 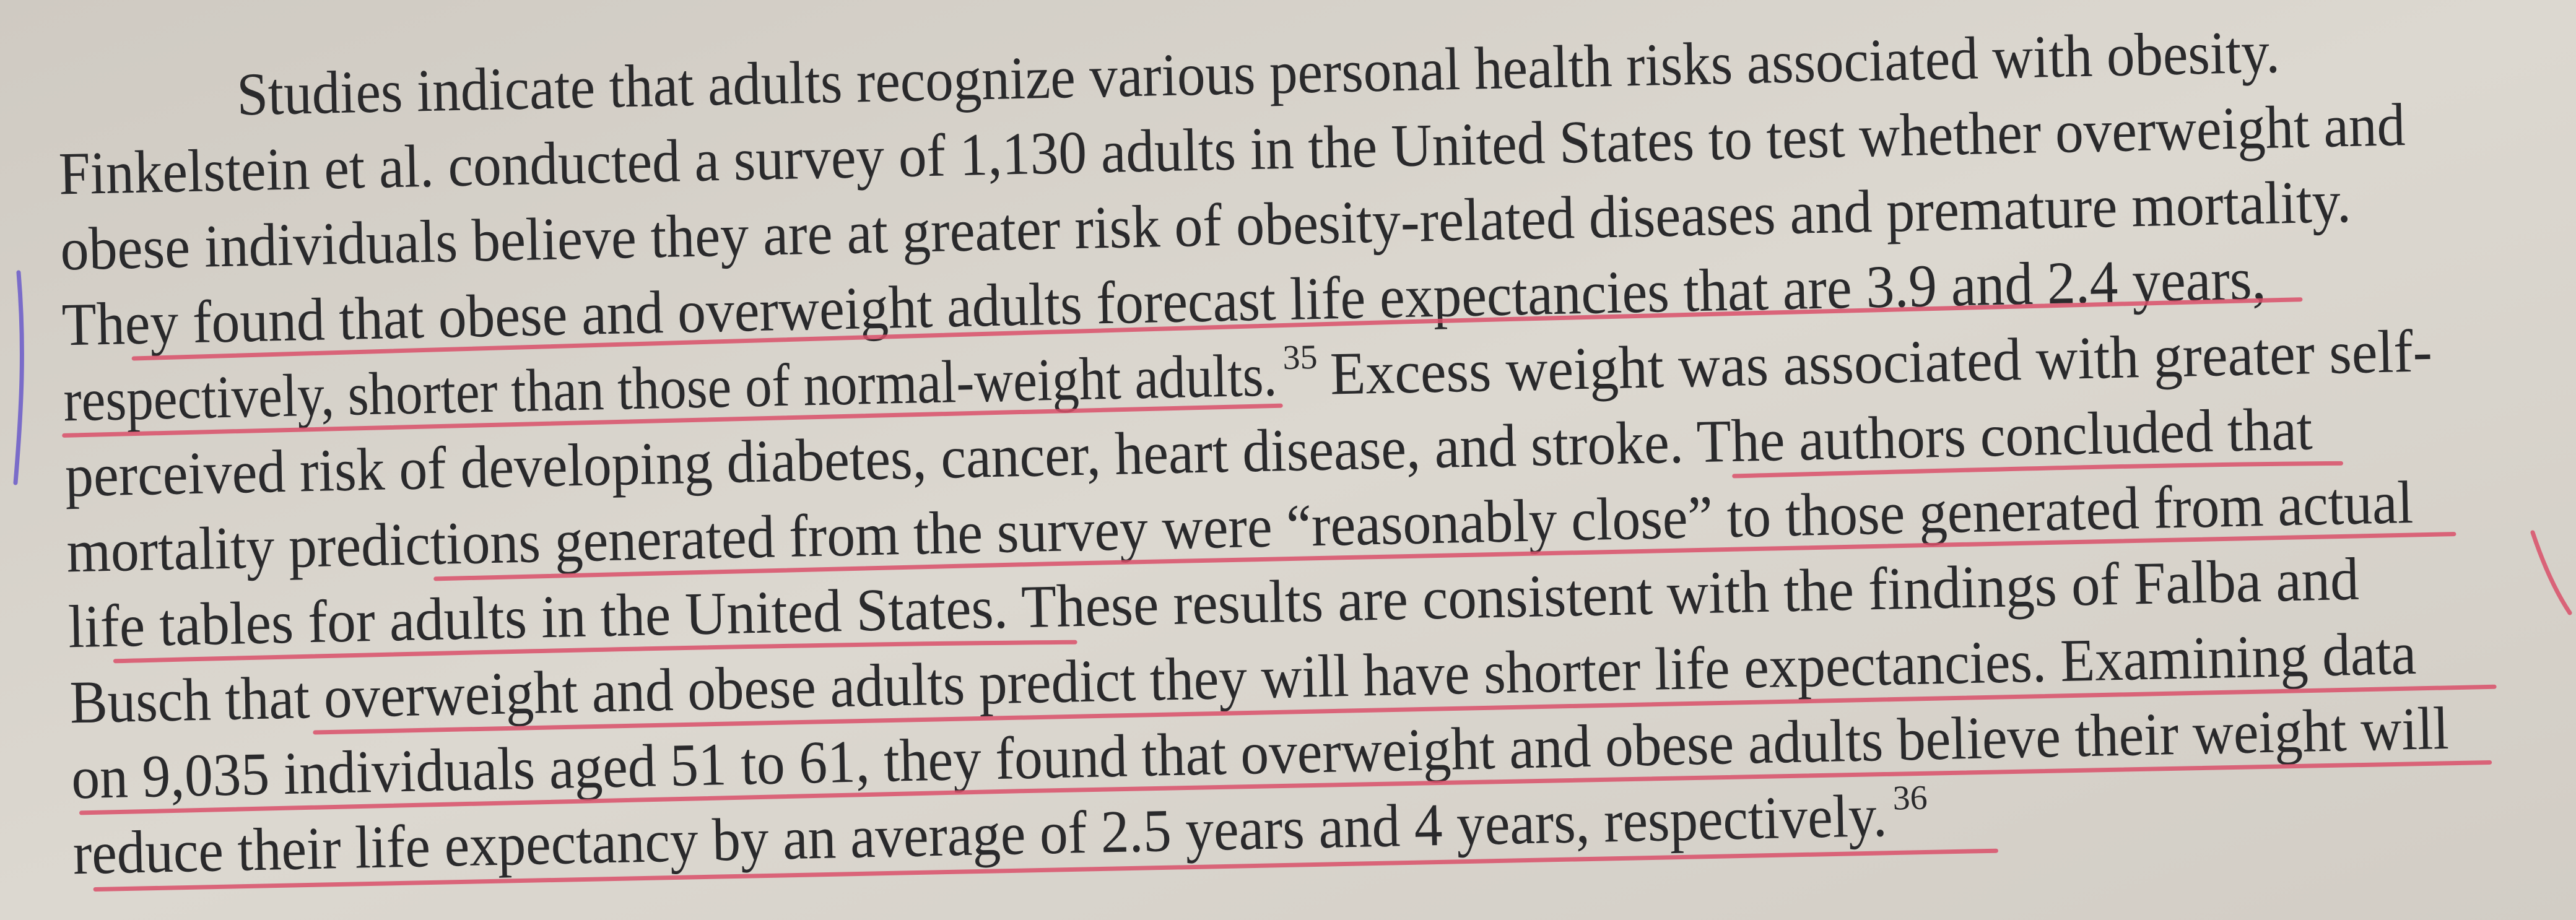 I want to click on margin-tick, so click(x=2551, y=572).